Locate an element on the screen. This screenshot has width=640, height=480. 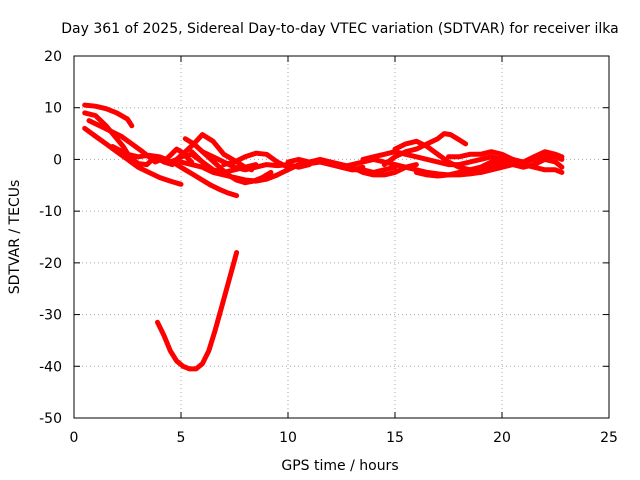
y-tick-label: -30 is located at coordinates (50, 316).